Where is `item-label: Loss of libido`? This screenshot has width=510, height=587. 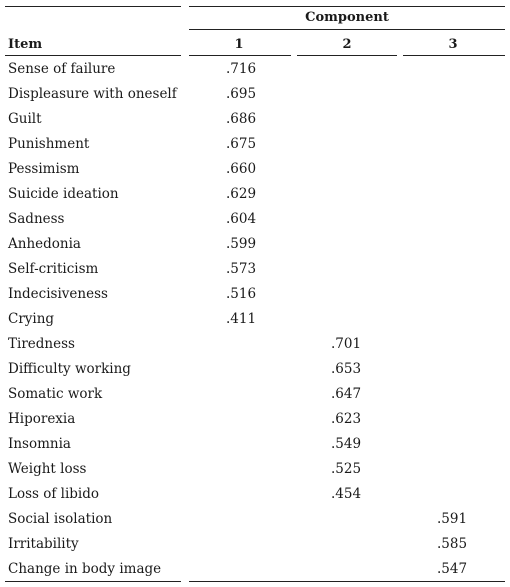 item-label: Loss of libido is located at coordinates (54, 494).